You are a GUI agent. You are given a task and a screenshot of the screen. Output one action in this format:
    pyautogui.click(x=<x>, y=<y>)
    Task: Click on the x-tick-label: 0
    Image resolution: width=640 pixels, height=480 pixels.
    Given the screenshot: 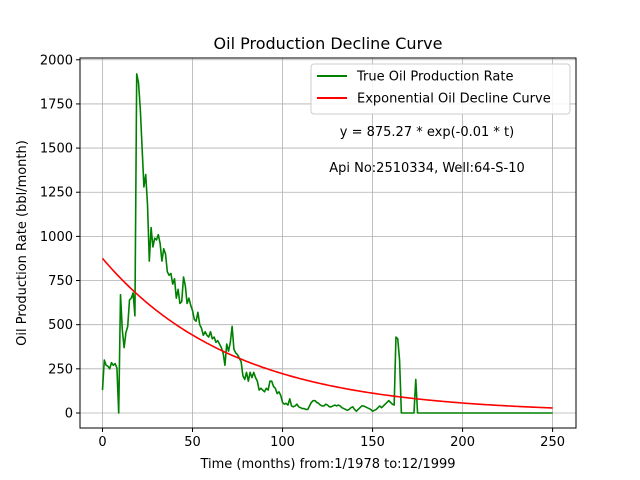 What is the action you would take?
    pyautogui.click(x=102, y=442)
    